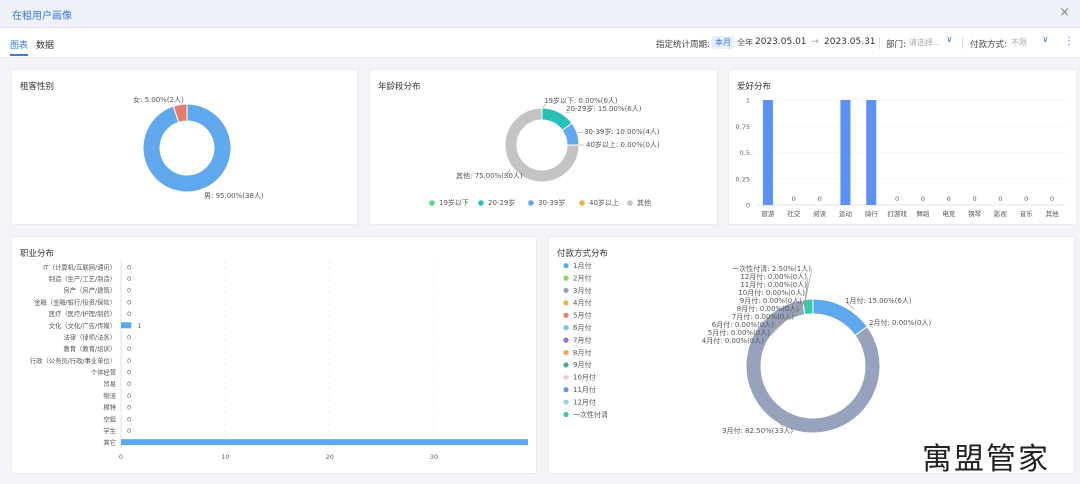 This screenshot has width=1080, height=484. I want to click on y-tick-label: 法律（律师/法务）, so click(90, 336).